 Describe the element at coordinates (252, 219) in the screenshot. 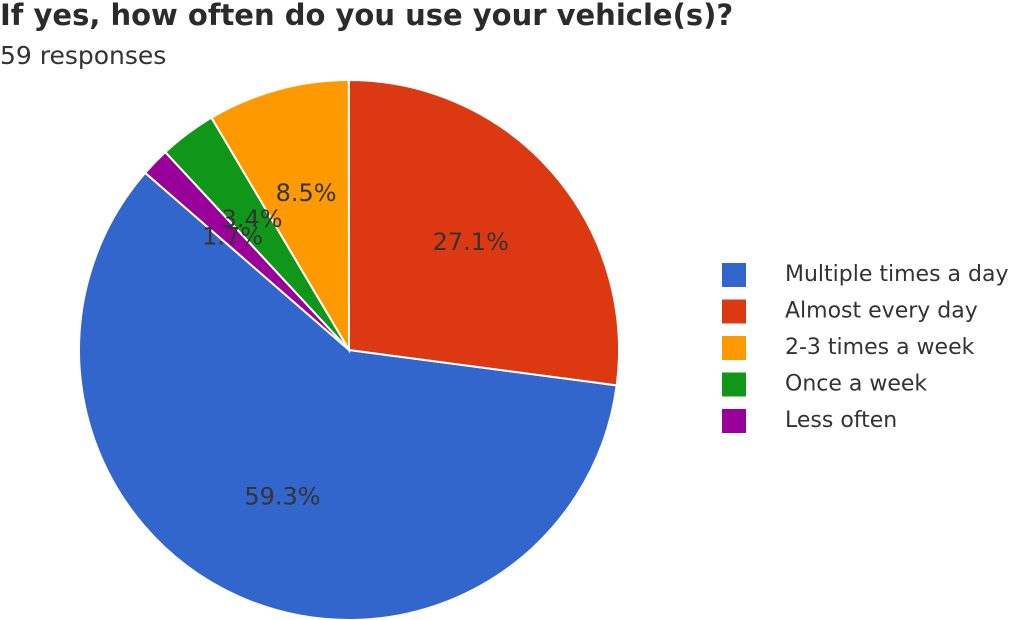

I see `slice-label: 3.4%` at that location.